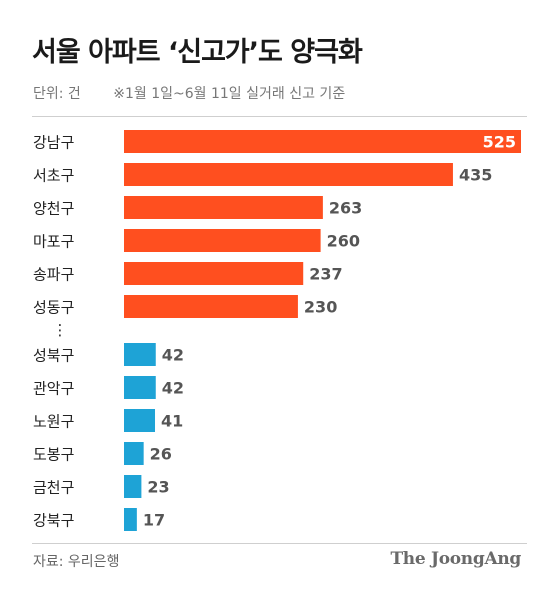 The image size is (559, 592). I want to click on value-label: 26, so click(161, 454).